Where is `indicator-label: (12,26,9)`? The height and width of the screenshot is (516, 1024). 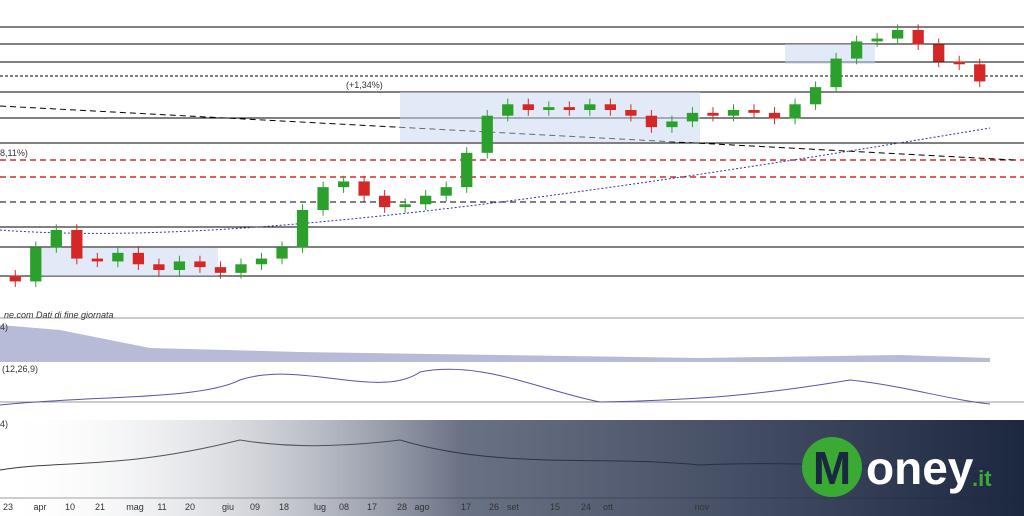
indicator-label: (12,26,9) is located at coordinates (20, 369).